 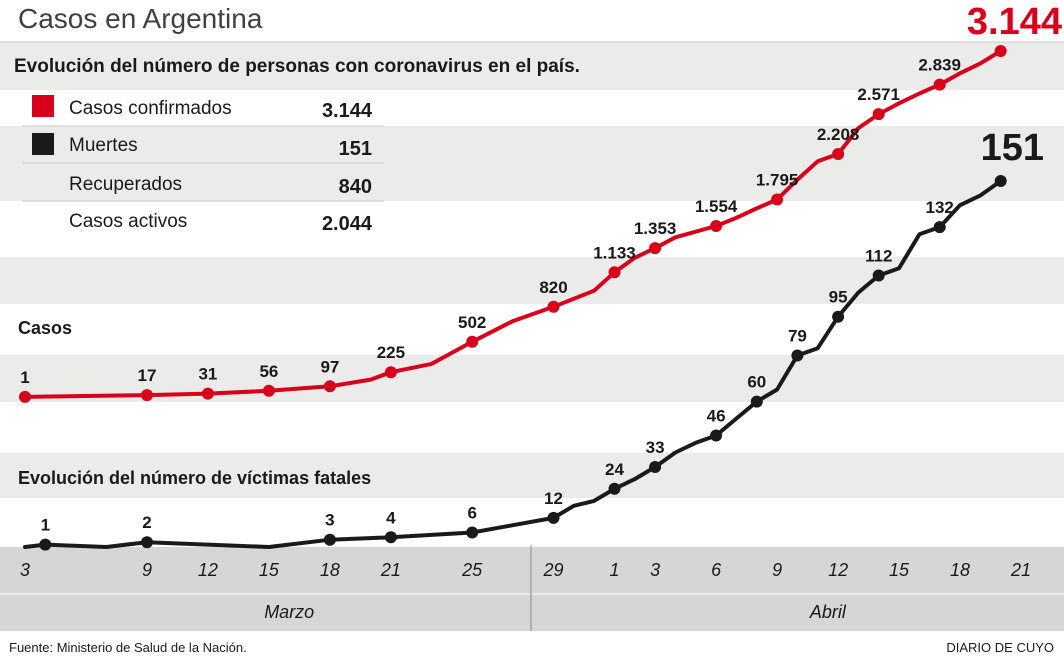 What do you see at coordinates (289, 612) in the screenshot?
I see `month-label: Marzo` at bounding box center [289, 612].